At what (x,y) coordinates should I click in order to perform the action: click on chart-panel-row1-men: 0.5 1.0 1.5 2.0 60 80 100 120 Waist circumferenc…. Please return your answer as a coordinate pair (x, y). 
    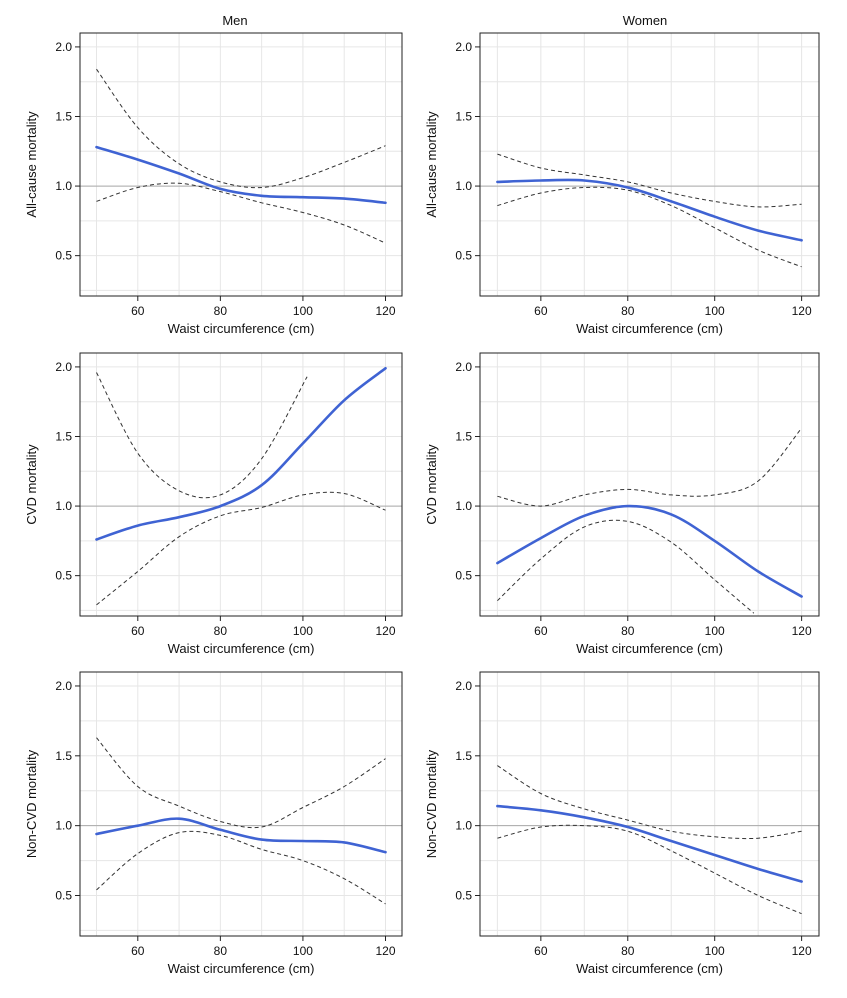
    Looking at the image, I should click on (213, 184).